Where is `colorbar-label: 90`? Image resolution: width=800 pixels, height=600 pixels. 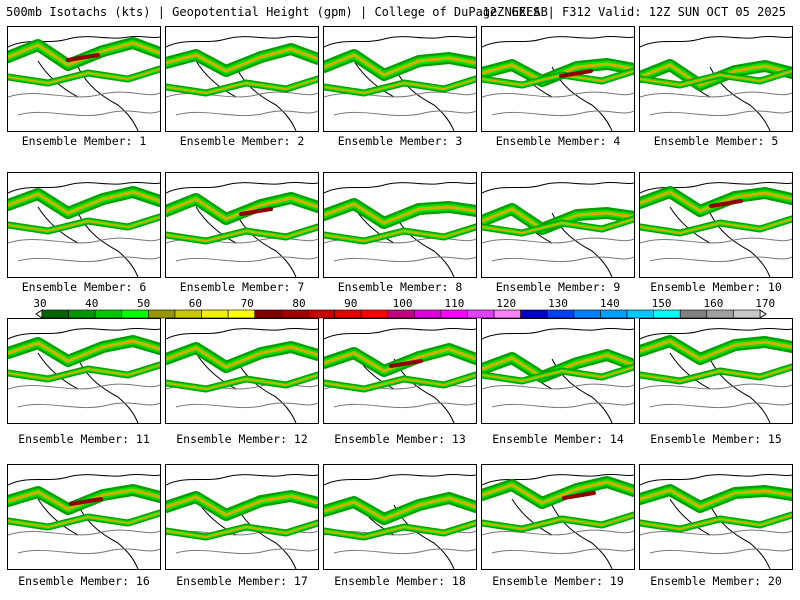 colorbar-label: 90 is located at coordinates (351, 303).